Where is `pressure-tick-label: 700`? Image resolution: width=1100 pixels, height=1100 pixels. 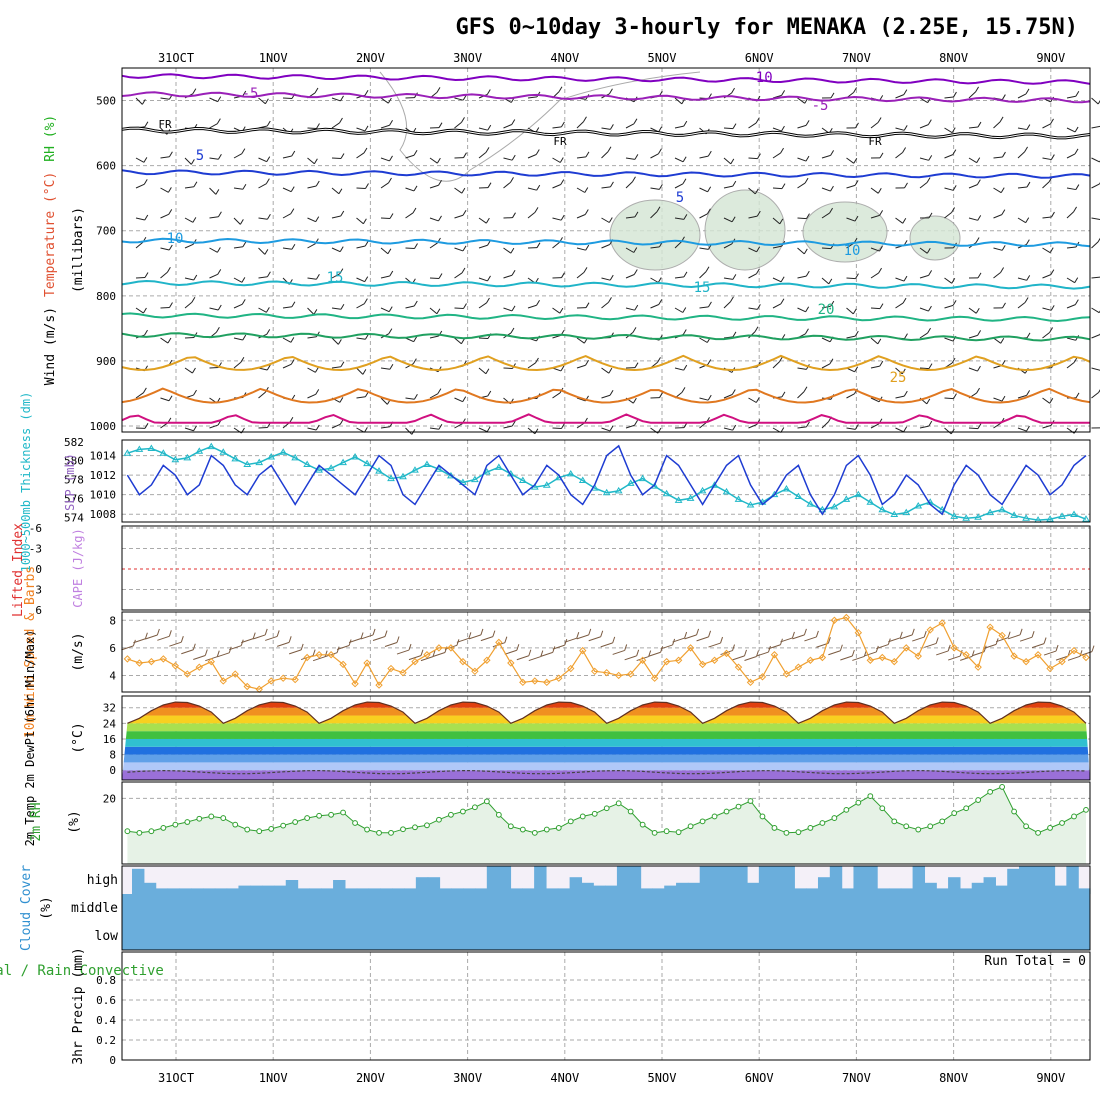
pressure-tick-label: 700 is located at coordinates (106, 231).